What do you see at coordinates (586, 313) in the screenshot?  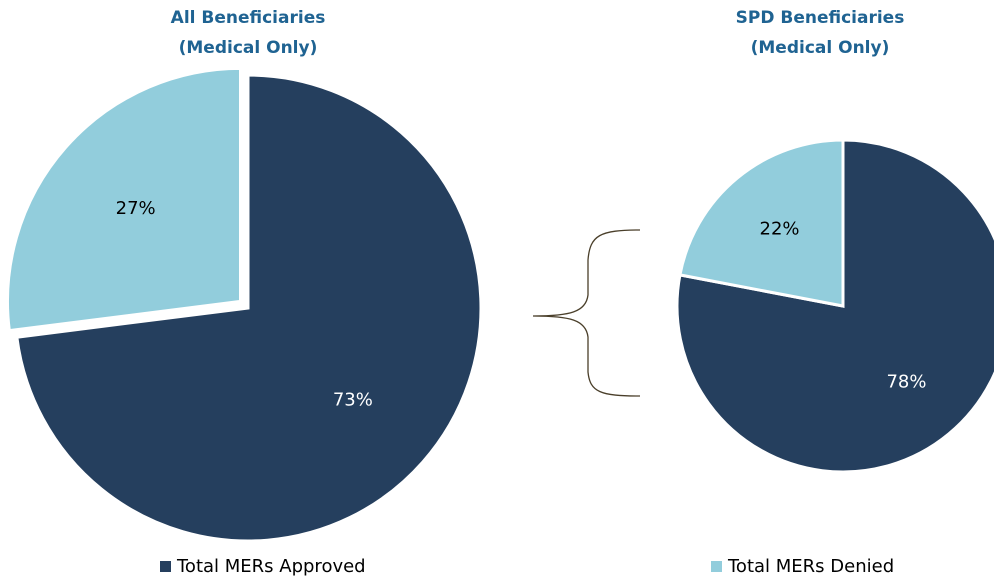 I see `brace` at bounding box center [586, 313].